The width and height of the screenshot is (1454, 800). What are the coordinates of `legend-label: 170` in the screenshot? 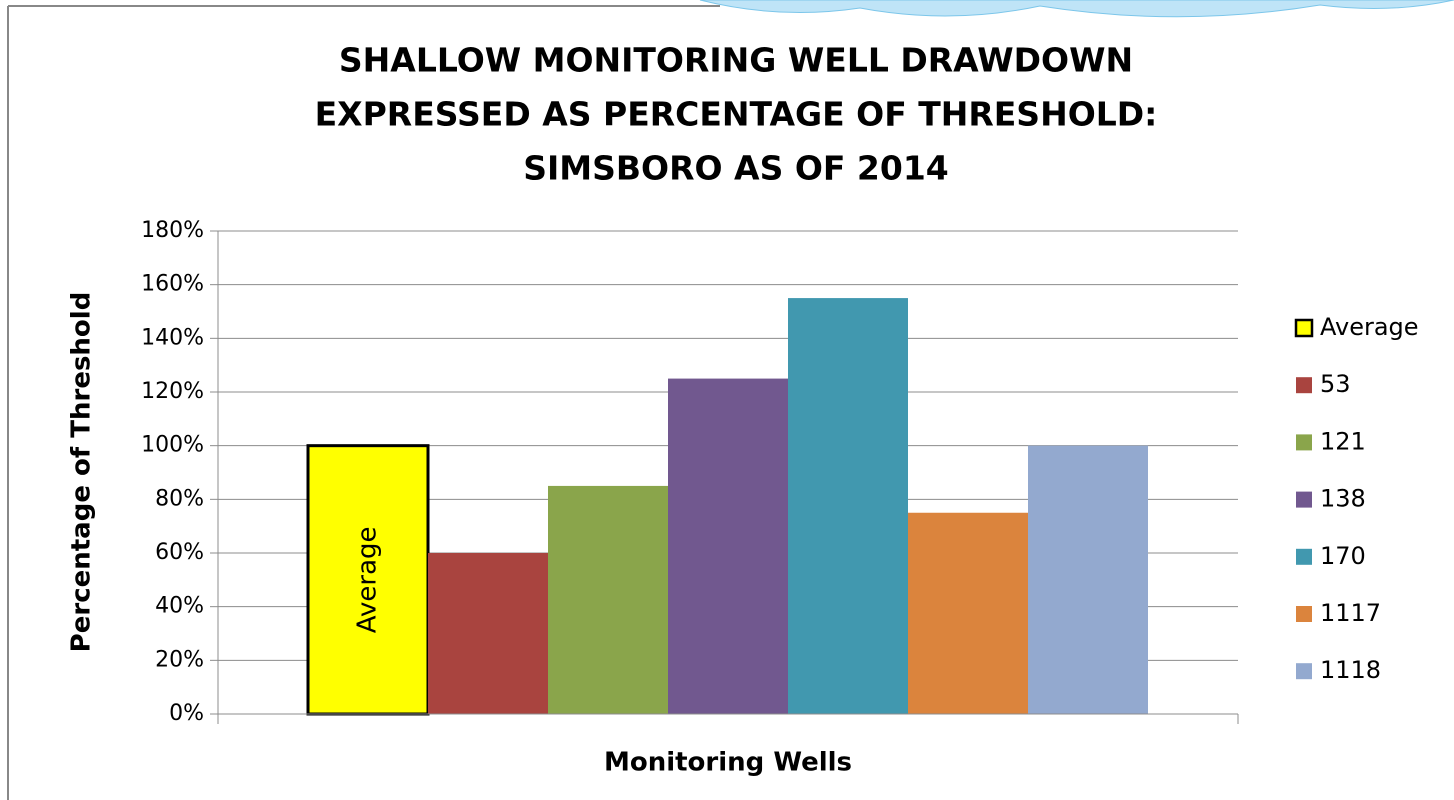 It's located at (1343, 556).